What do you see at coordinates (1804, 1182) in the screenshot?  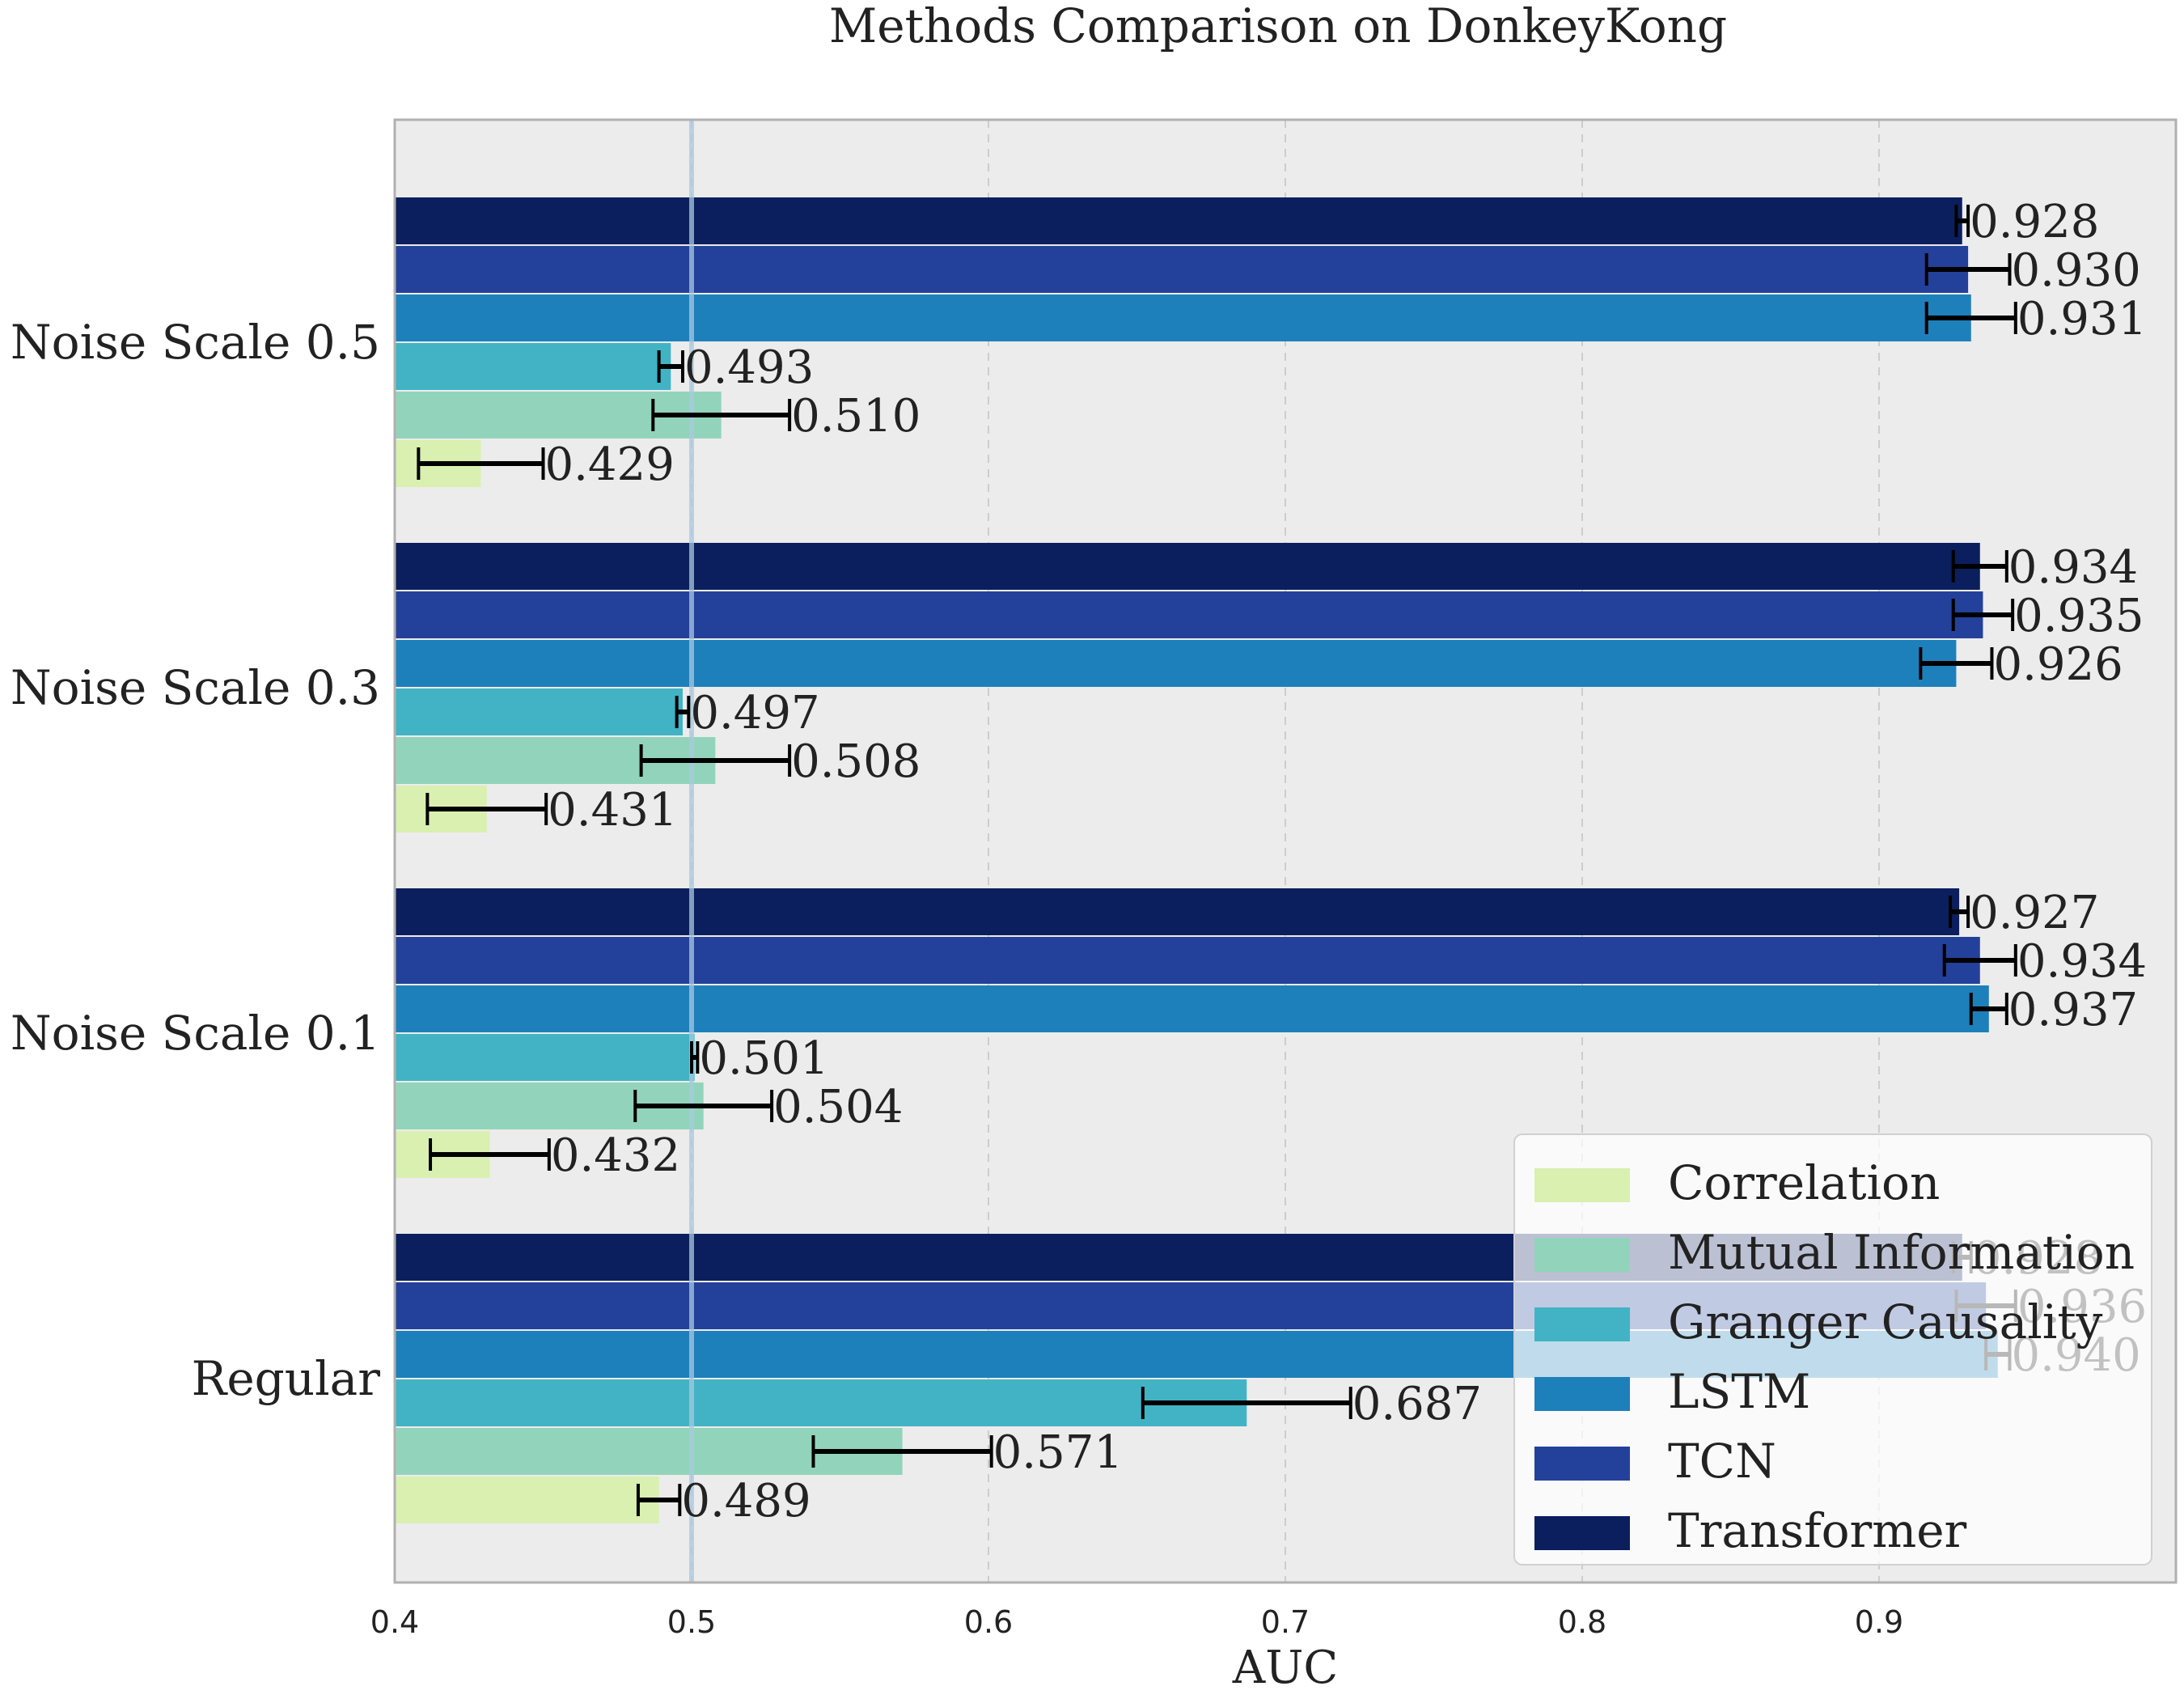 I see `legend-label: Correlation` at bounding box center [1804, 1182].